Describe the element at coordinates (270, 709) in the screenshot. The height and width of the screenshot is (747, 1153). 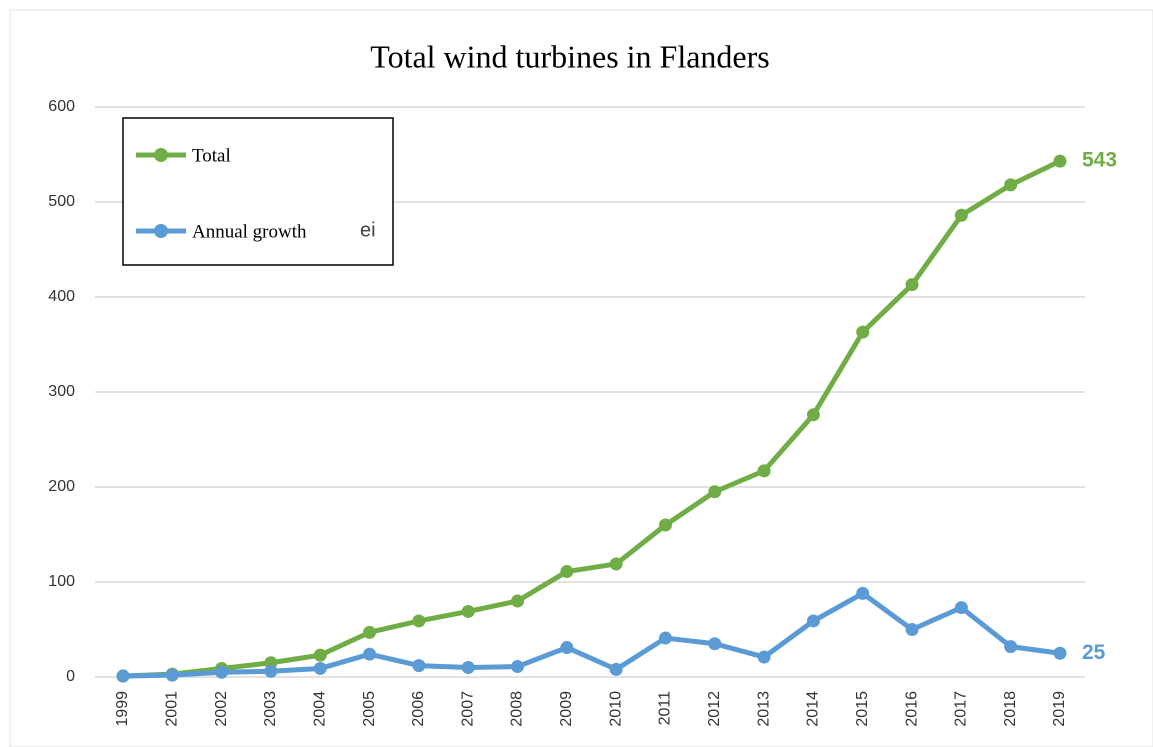
I see `x-tick-label: 2003` at that location.